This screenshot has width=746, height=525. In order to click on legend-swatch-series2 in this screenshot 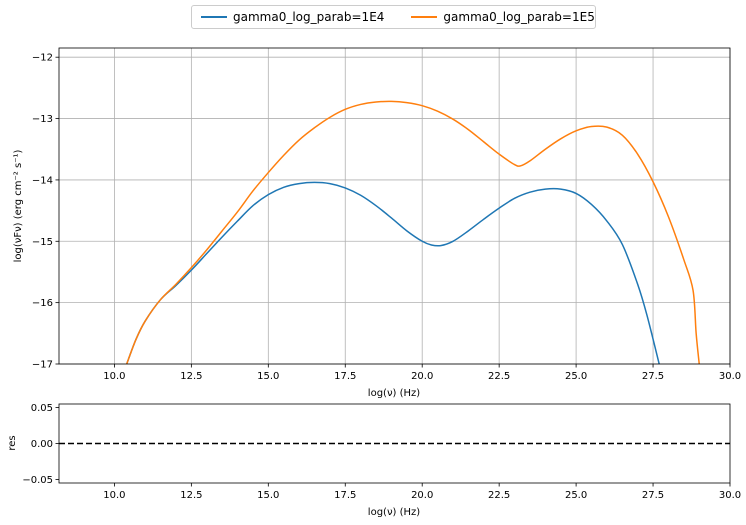, I will do `click(424, 17)`.